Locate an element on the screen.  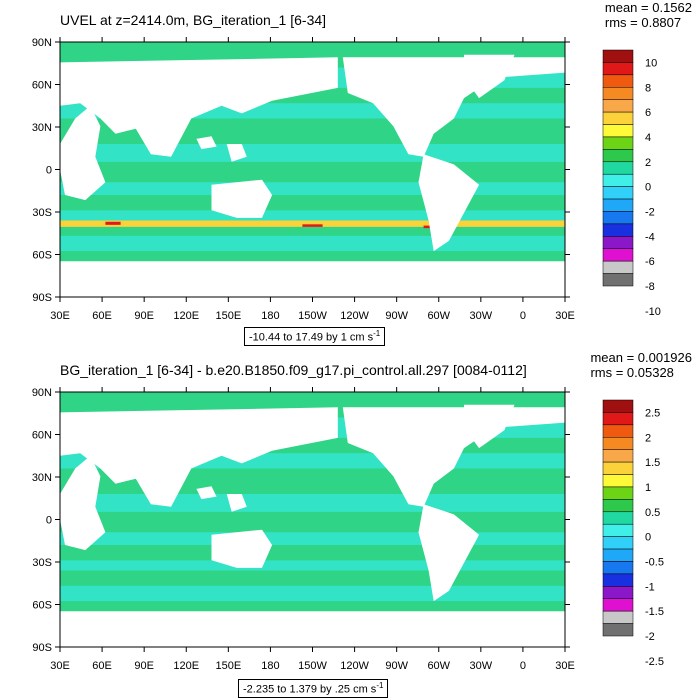
stats-block: mean = 0.001926 rms = 0.05328 is located at coordinates (641, 365).